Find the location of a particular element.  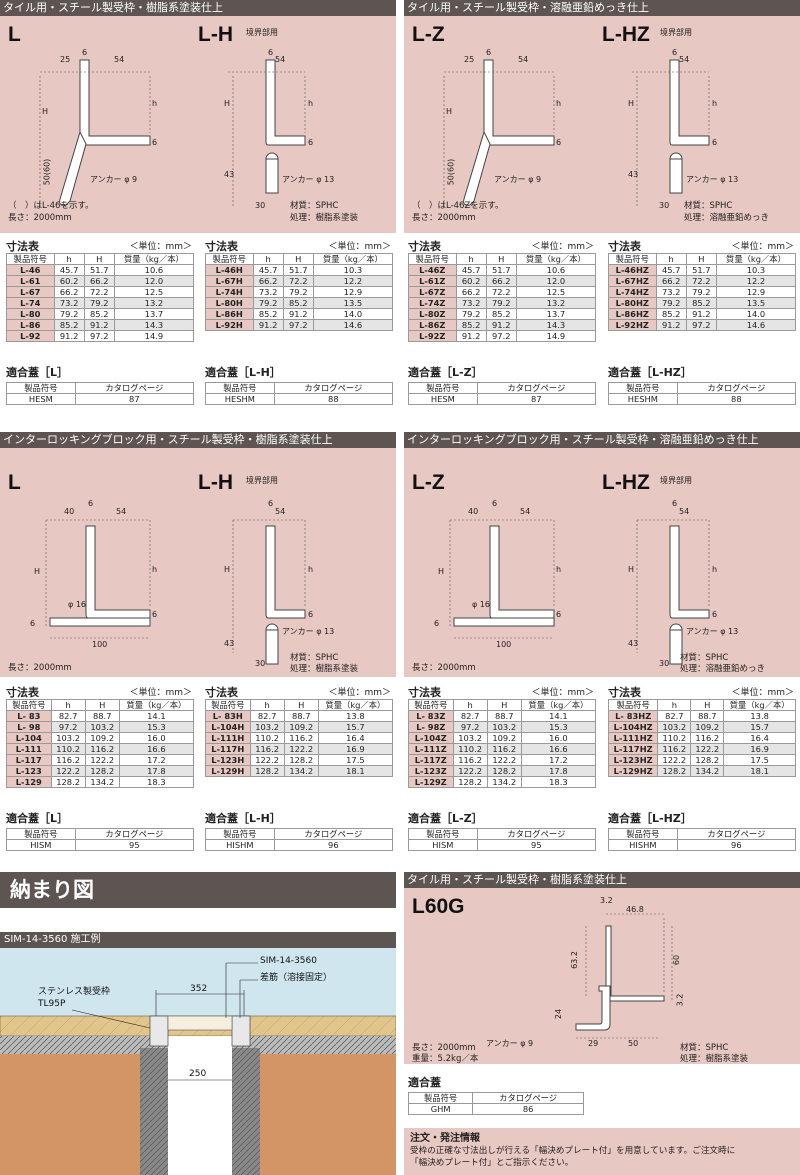

product-code-cell: L-86 is located at coordinates (30, 325).